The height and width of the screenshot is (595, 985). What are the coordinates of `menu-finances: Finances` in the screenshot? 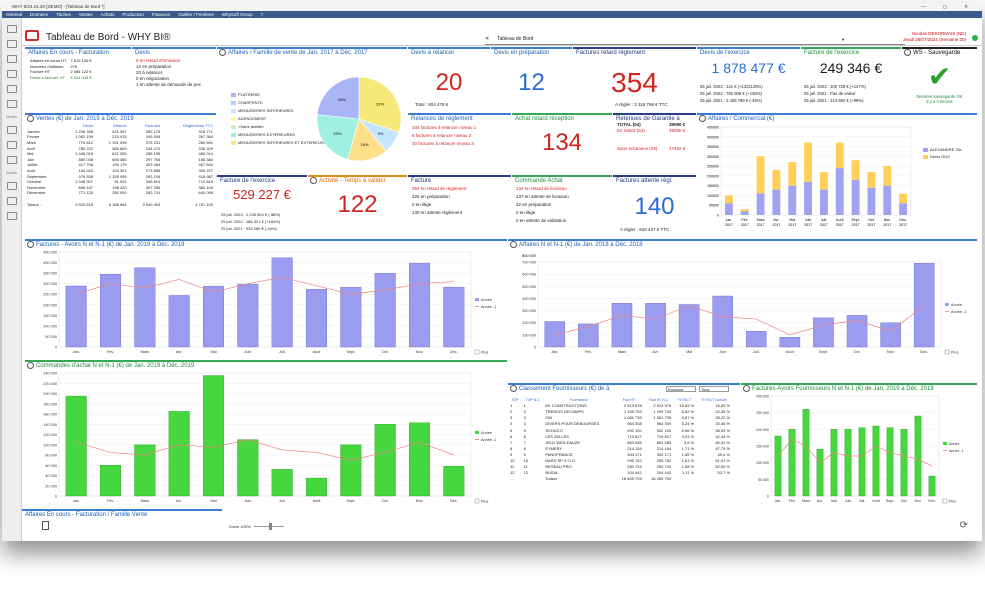 It's located at (161, 14).